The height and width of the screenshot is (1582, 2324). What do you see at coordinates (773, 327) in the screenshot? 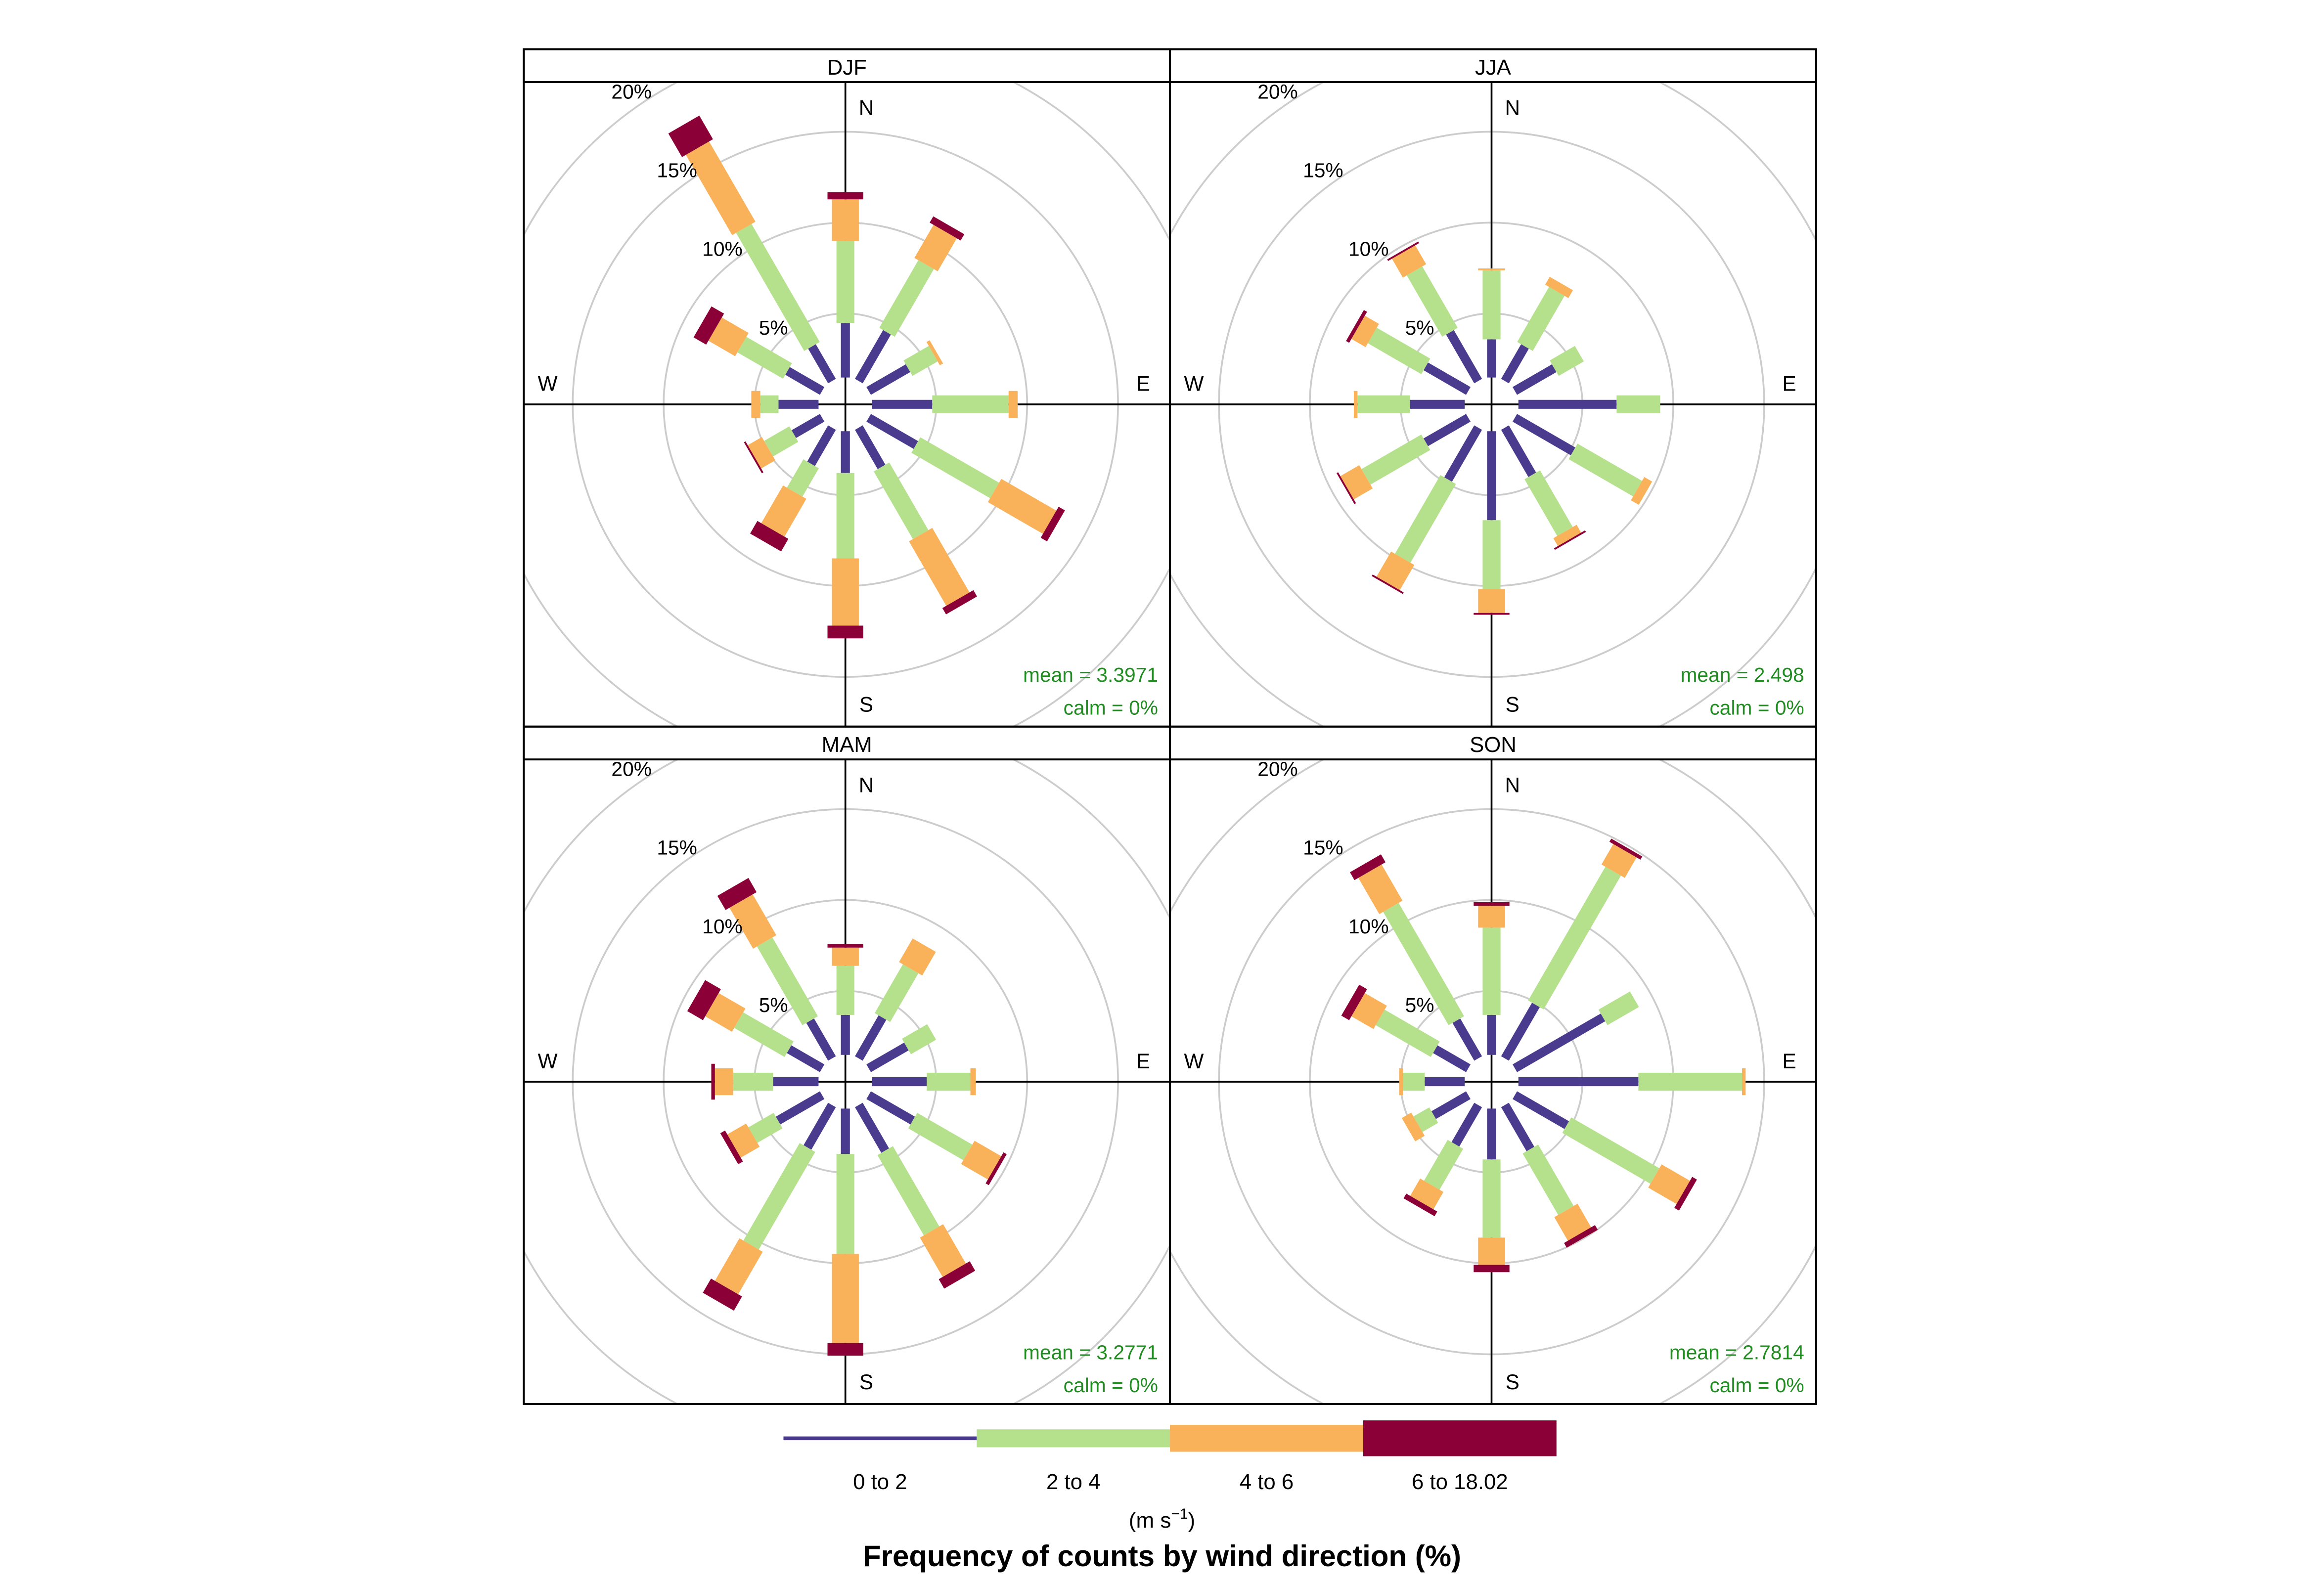
I see `ring-label: 5%` at bounding box center [773, 327].